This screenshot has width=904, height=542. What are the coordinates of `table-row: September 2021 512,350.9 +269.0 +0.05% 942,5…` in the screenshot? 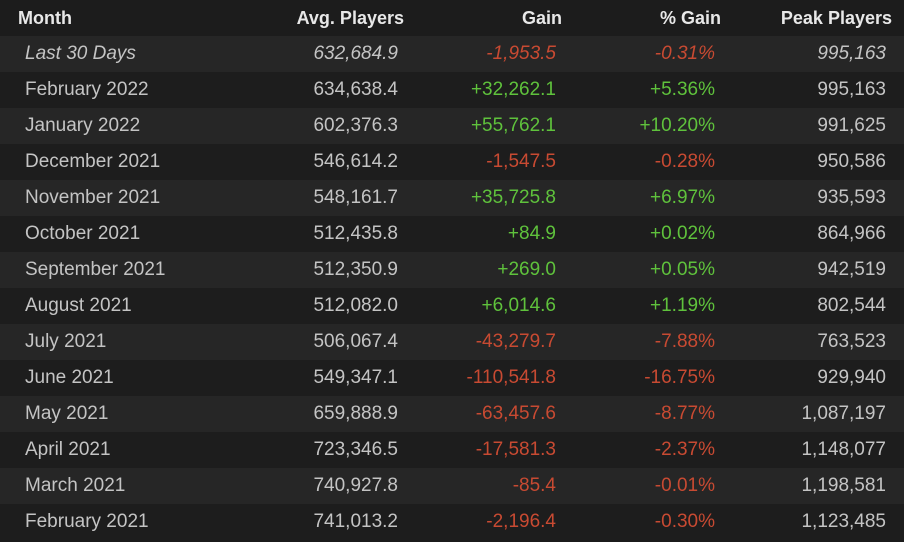 It's located at (452, 270).